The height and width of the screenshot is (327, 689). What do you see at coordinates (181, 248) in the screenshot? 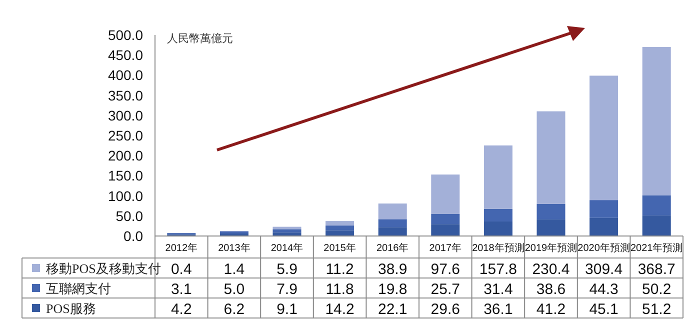
I see `x-tick-label: 2012年` at bounding box center [181, 248].